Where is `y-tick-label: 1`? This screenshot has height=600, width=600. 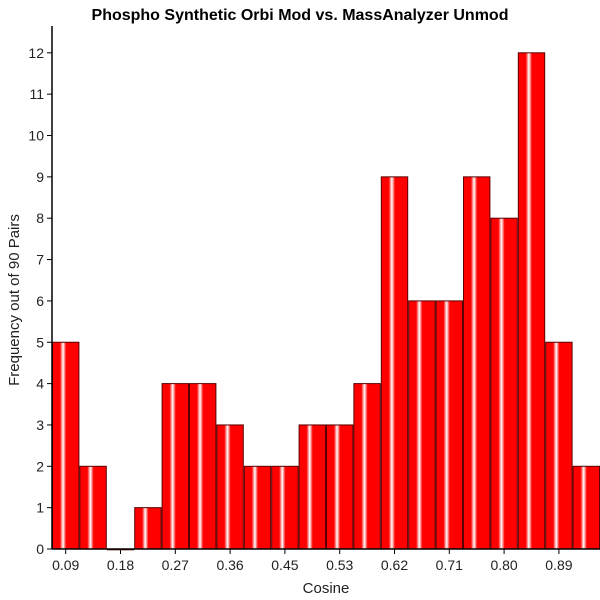 y-tick-label: 1 is located at coordinates (40, 508).